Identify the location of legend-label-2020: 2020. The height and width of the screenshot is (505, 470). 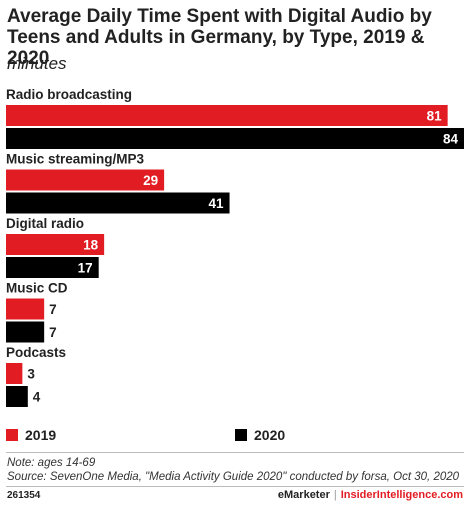
(270, 435).